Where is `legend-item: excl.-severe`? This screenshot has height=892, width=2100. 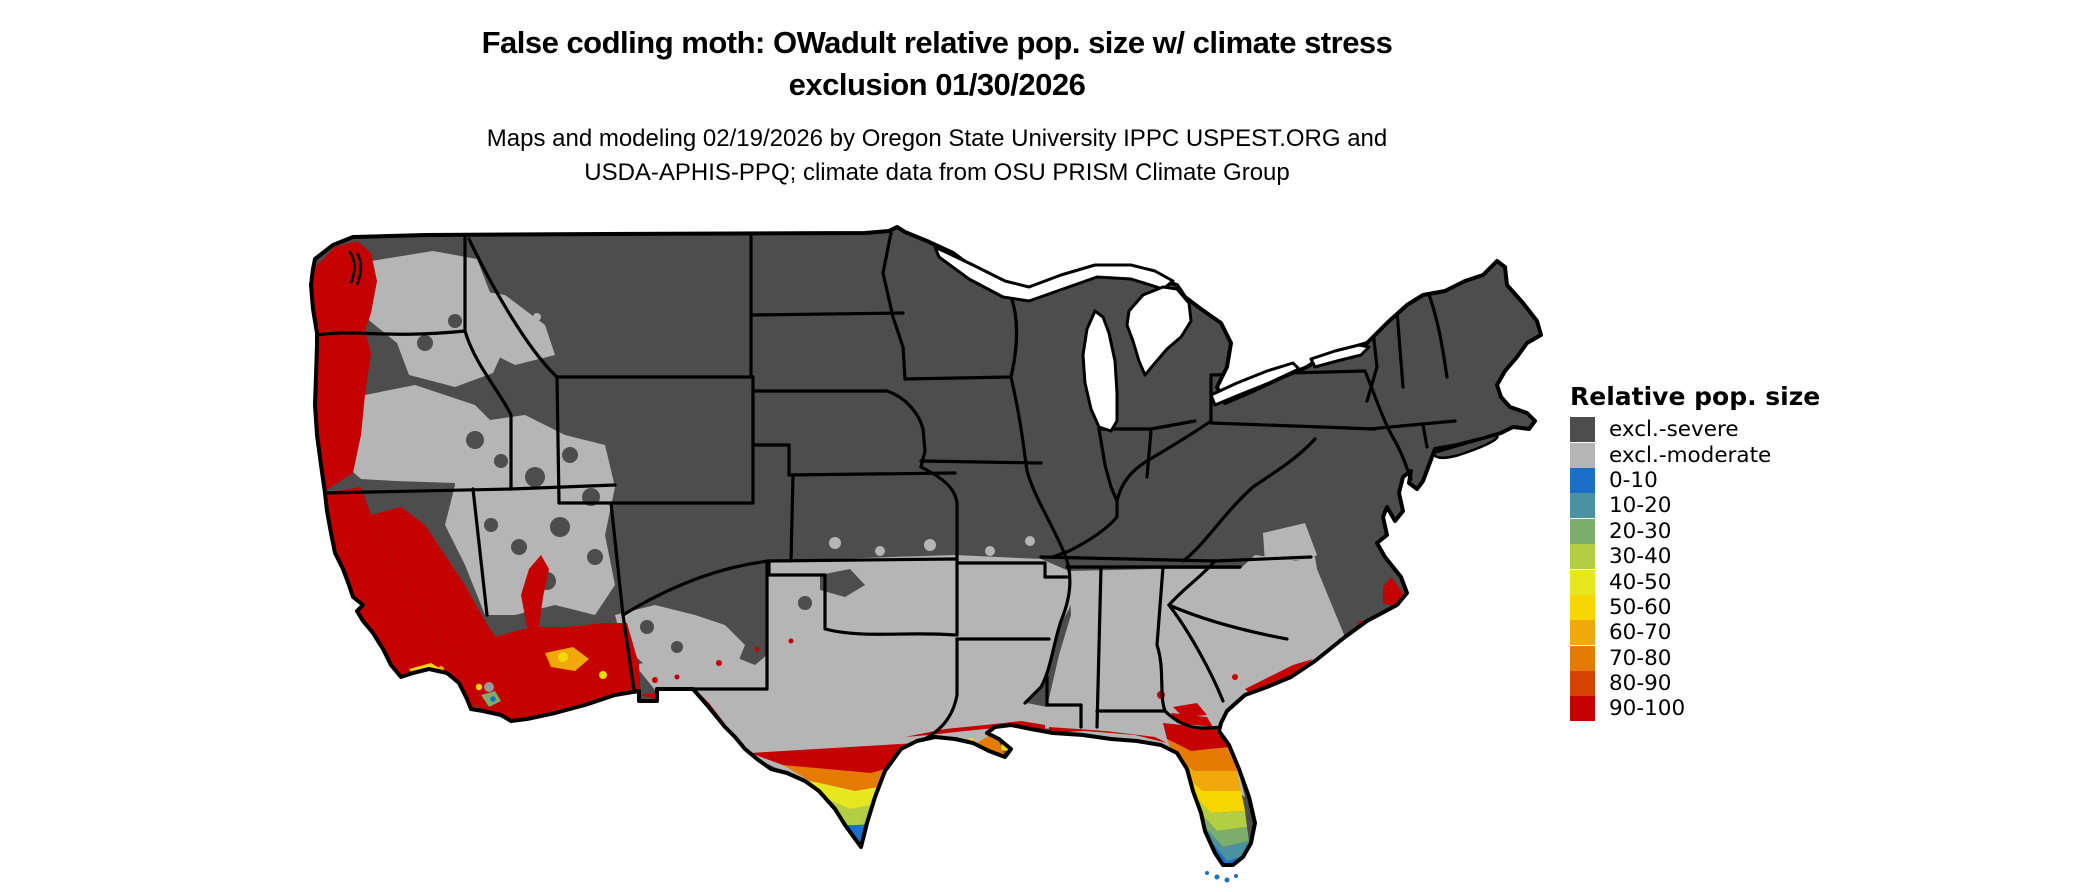
legend-item: excl.-severe is located at coordinates (1735, 430).